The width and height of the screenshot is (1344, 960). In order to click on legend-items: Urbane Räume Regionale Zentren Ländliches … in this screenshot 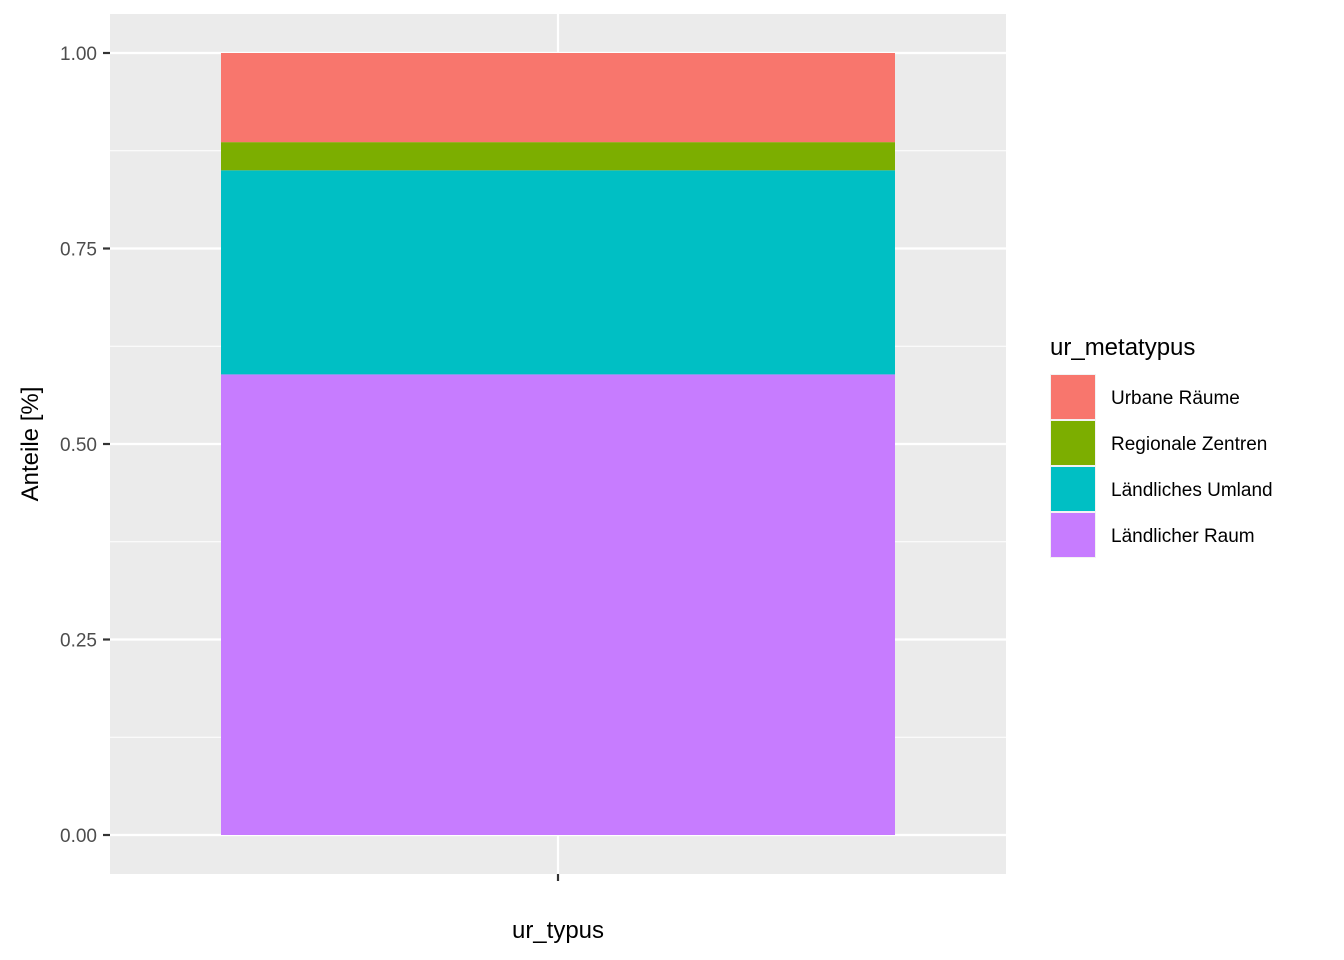, I will do `click(1161, 466)`.